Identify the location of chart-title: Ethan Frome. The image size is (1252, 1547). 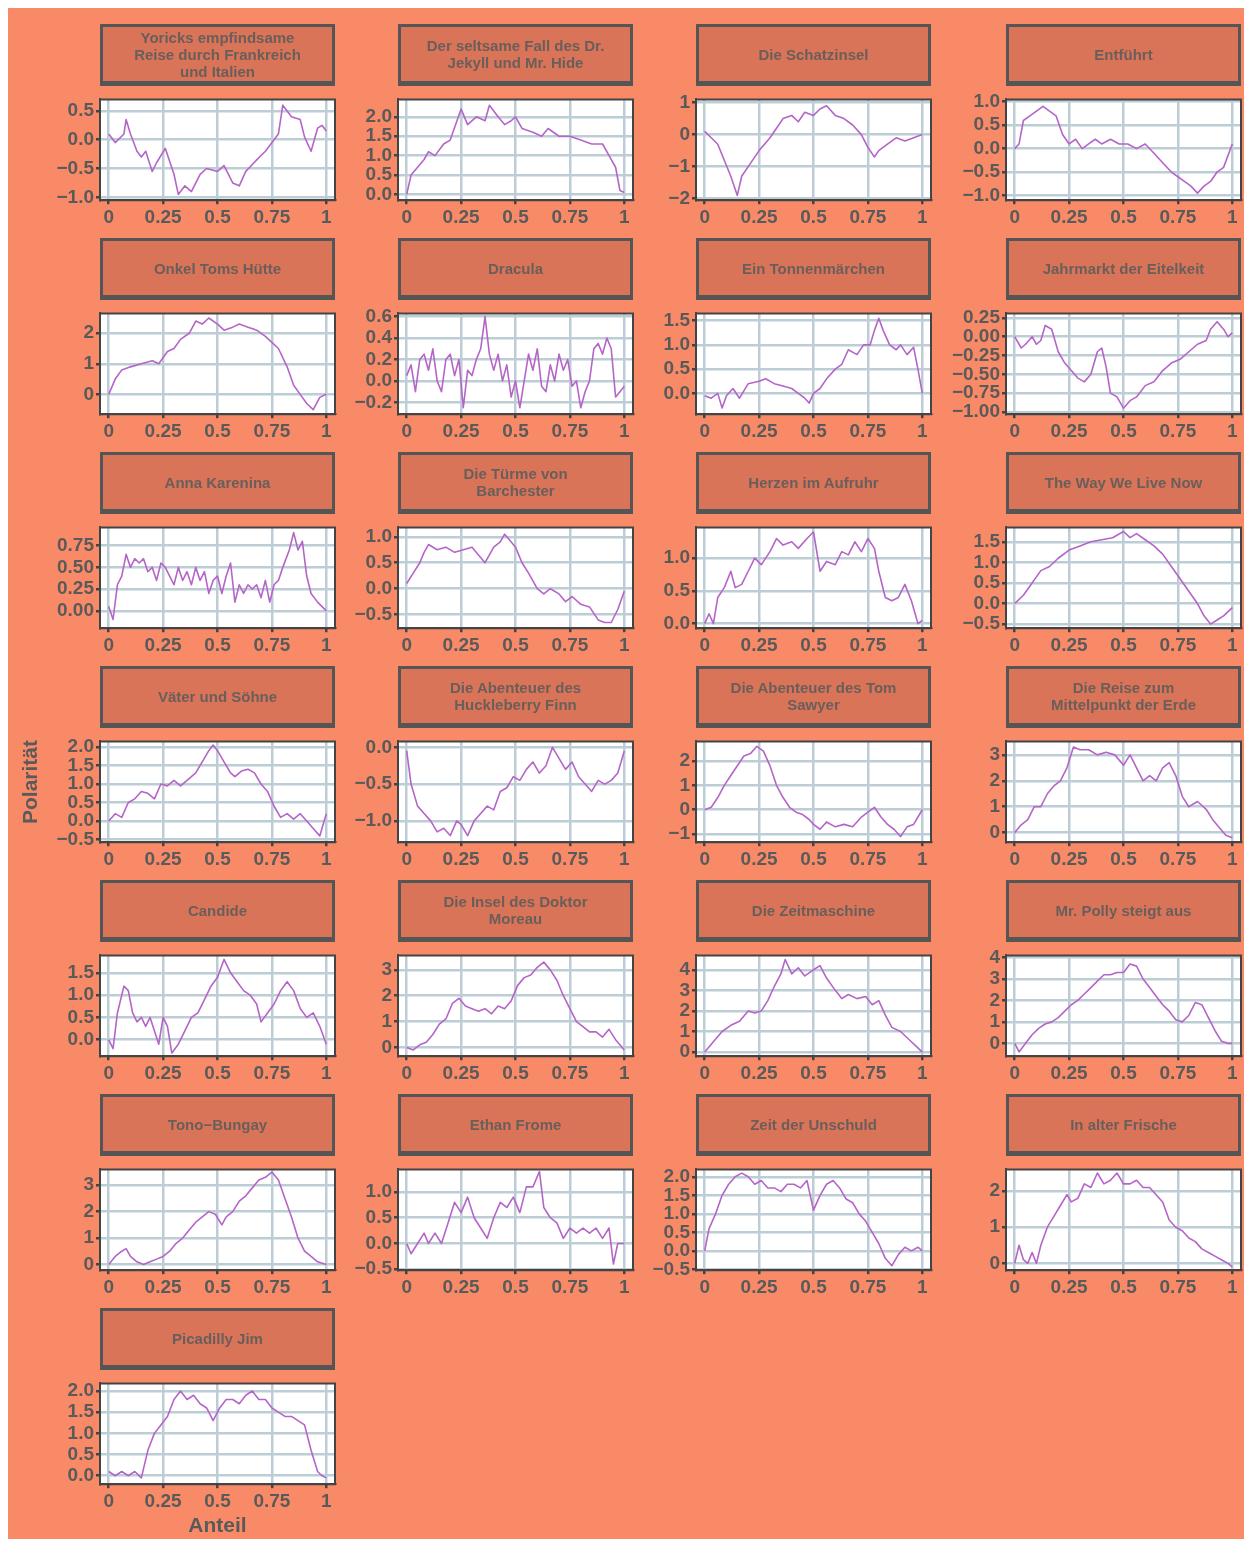
(515, 1125).